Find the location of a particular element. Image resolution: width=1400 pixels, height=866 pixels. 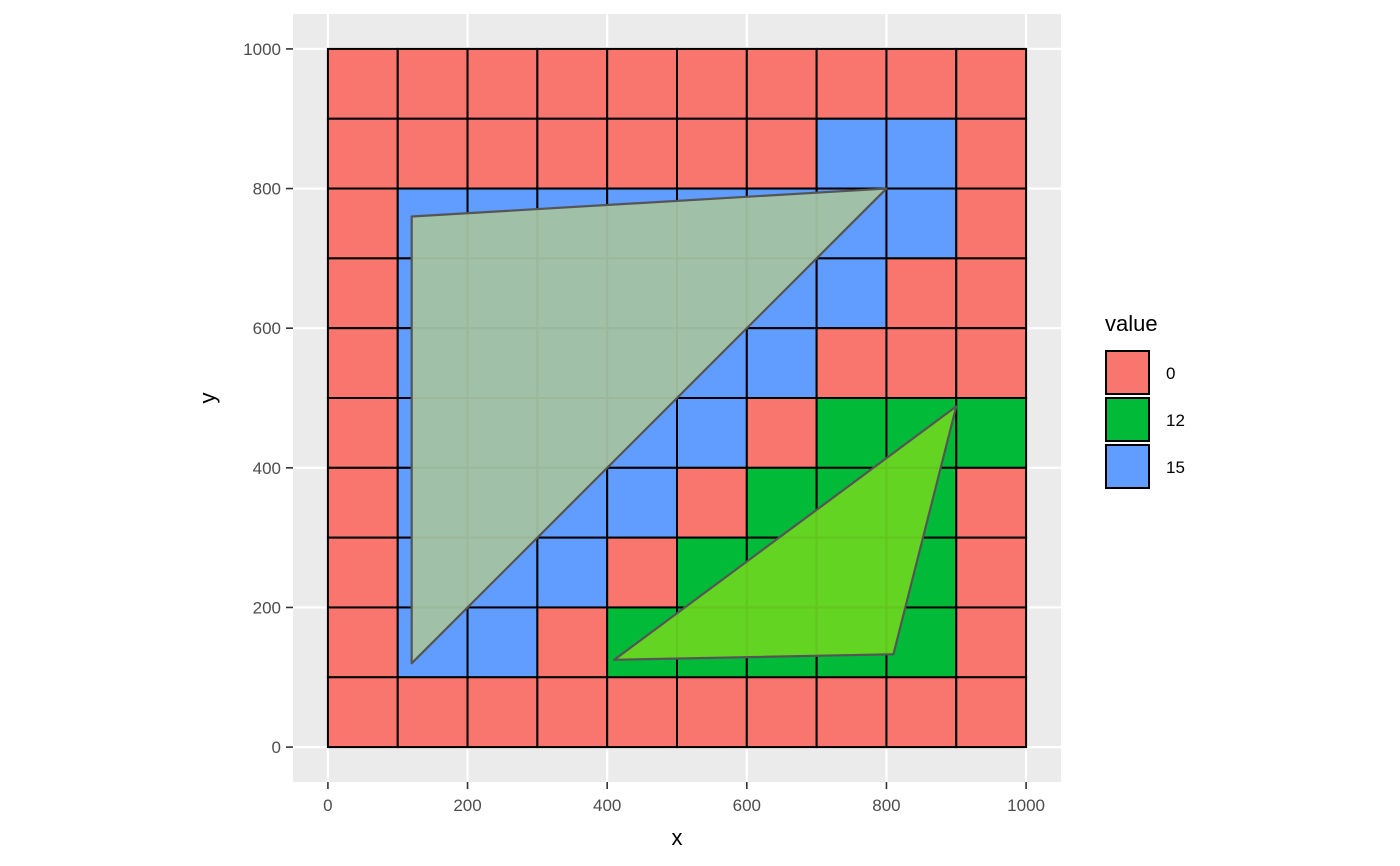

y-tick-label: 600 is located at coordinates (267, 328).